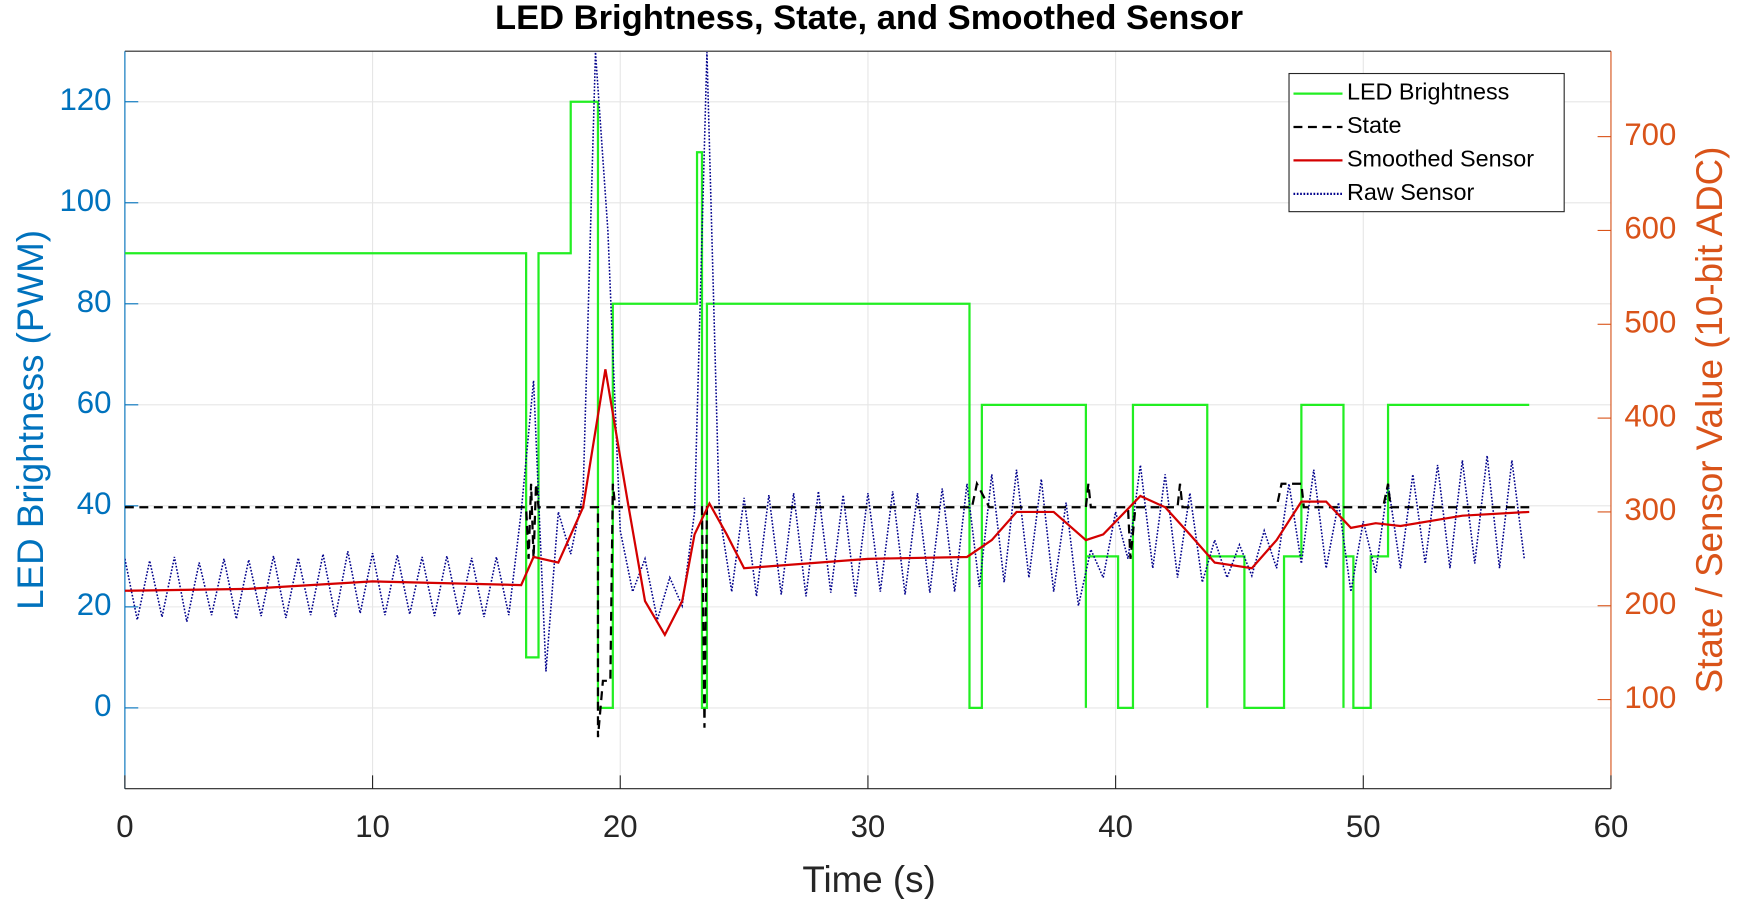  I want to click on legend-label: State, so click(1374, 125).